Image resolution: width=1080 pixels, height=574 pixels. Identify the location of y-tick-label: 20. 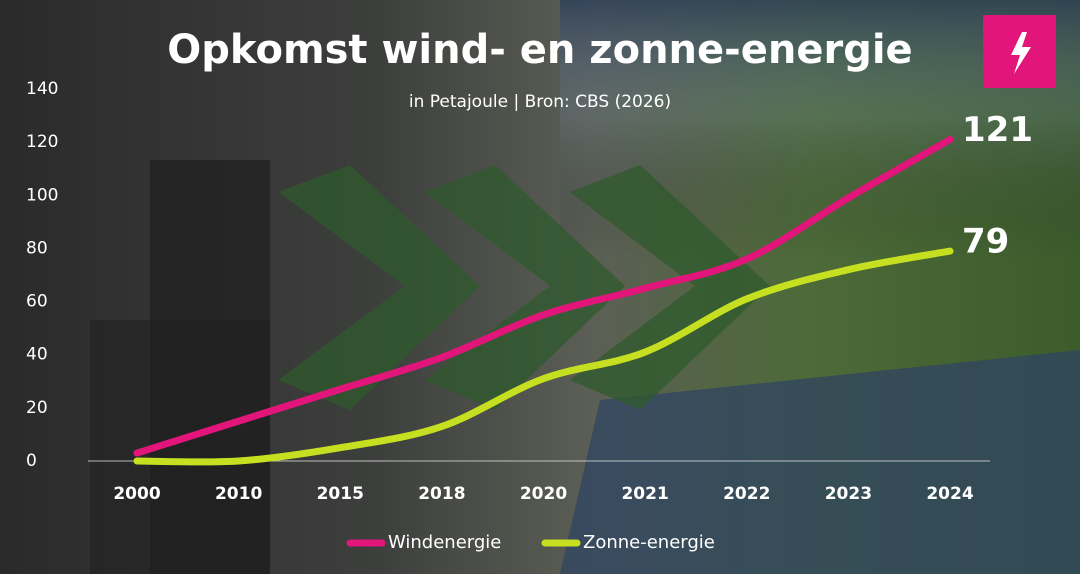
(37, 408).